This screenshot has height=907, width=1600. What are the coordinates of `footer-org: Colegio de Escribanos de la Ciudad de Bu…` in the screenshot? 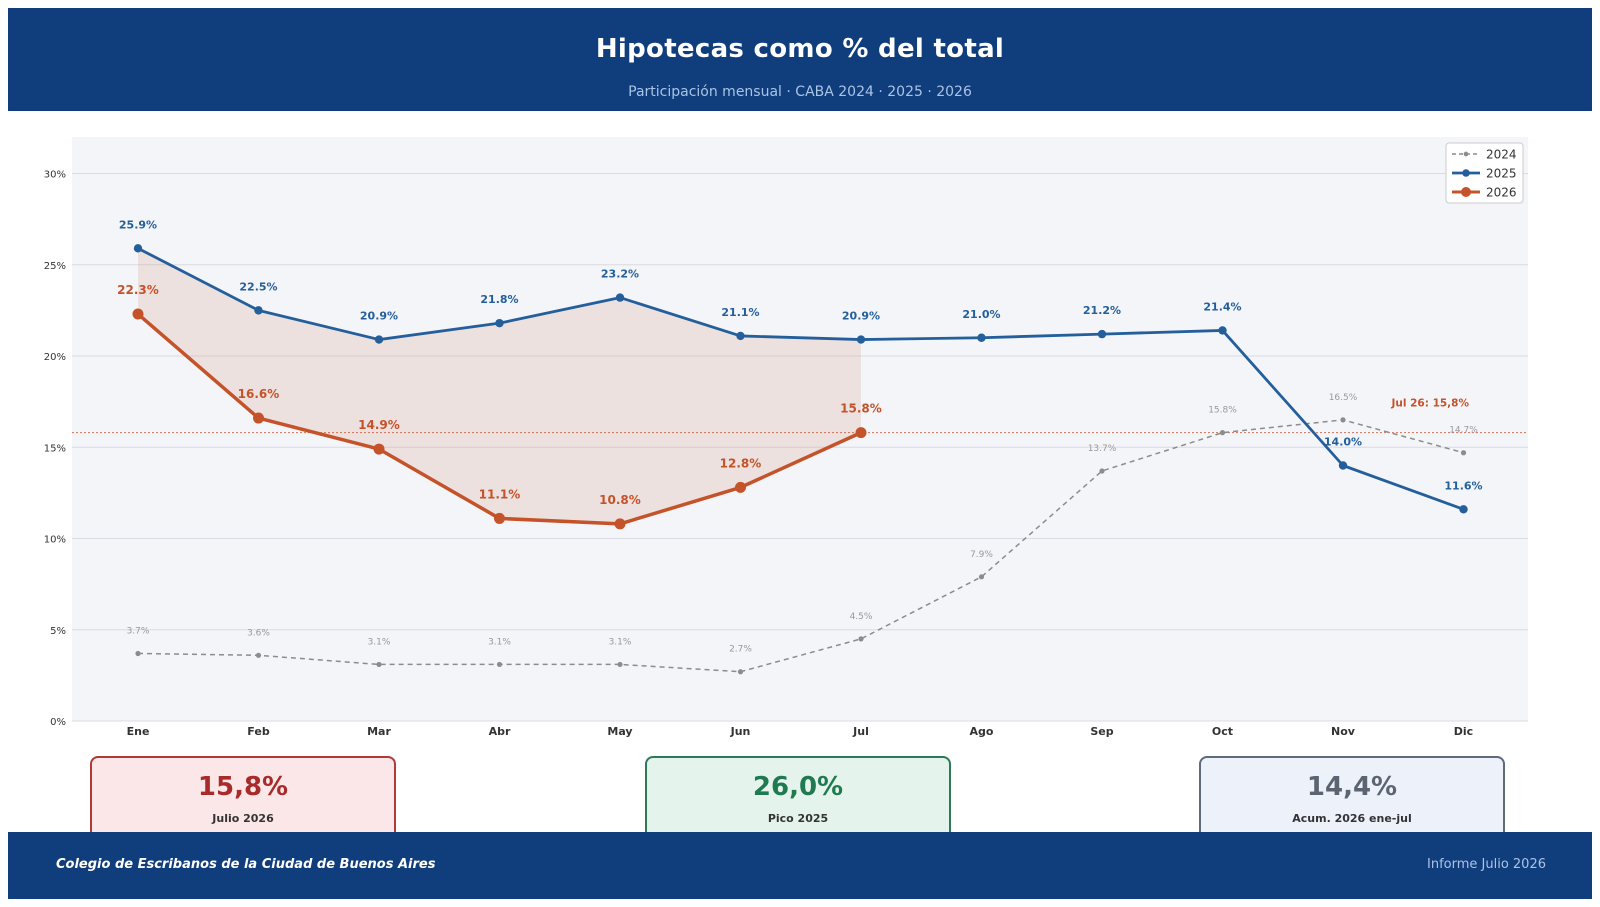 It's located at (246, 864).